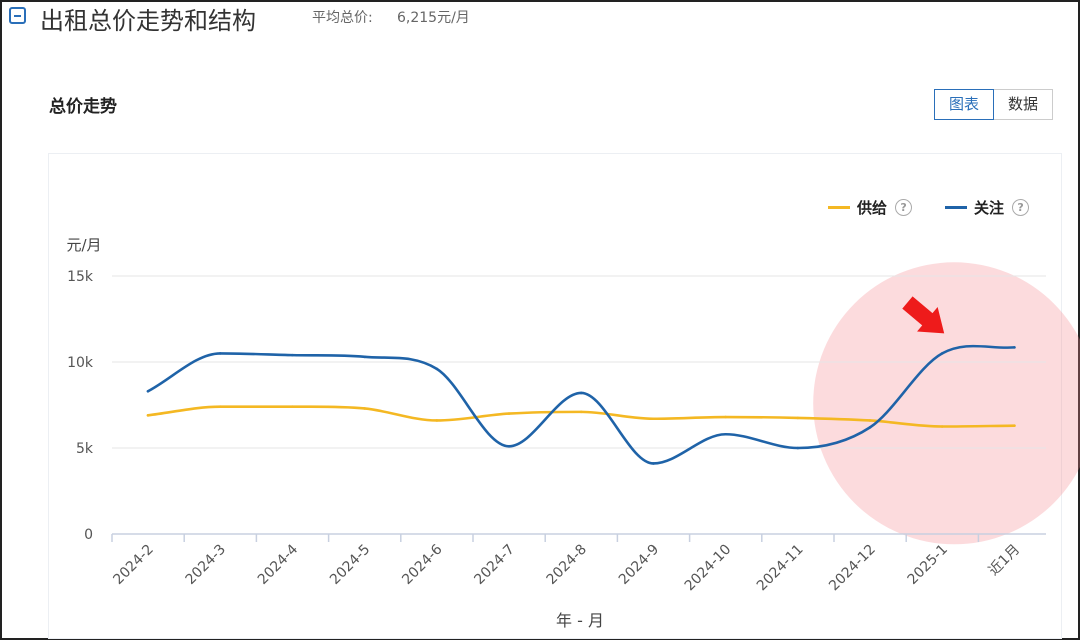  What do you see at coordinates (133, 565) in the screenshot?
I see `x-tick-label: 2024-2` at bounding box center [133, 565].